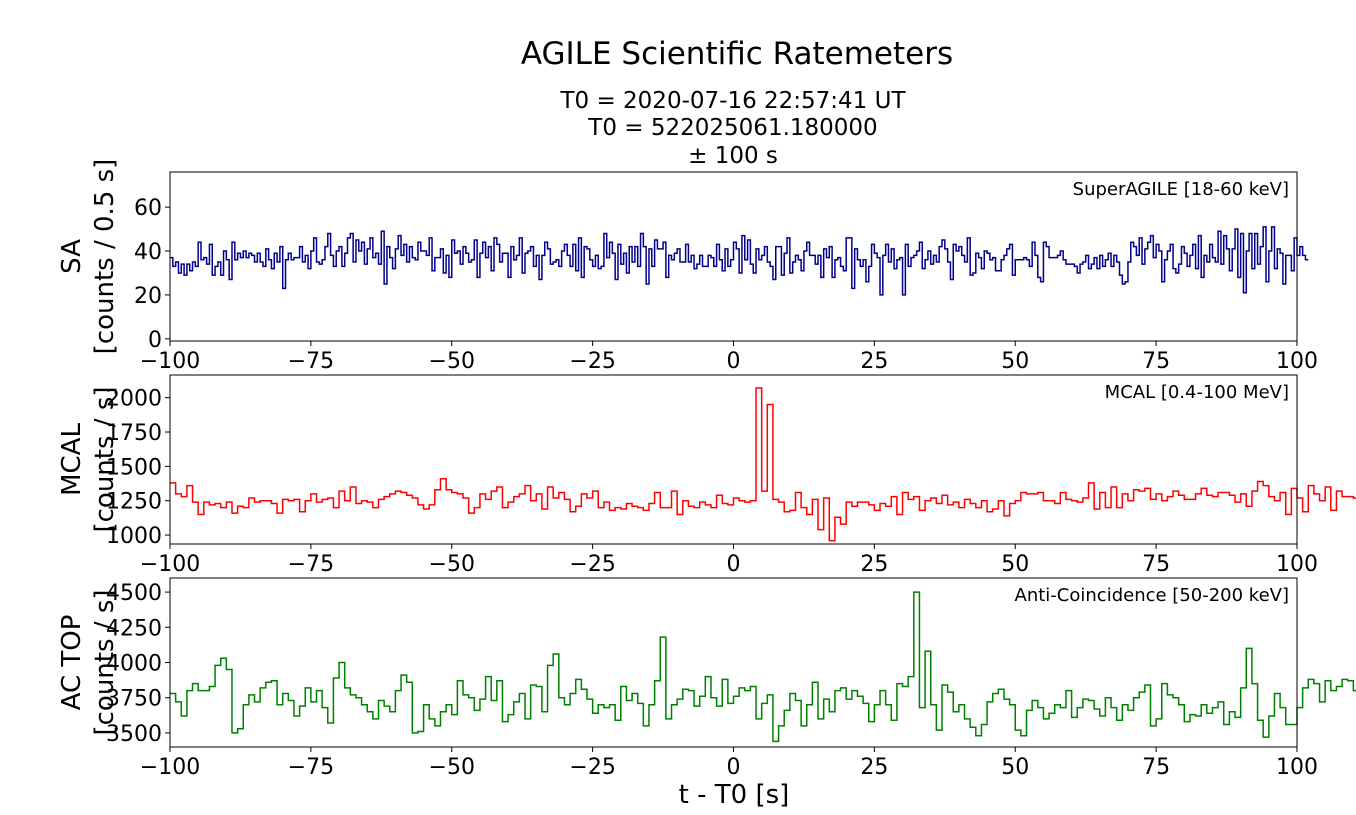 This screenshot has width=1356, height=815. Describe the element at coordinates (170, 767) in the screenshot. I see `ac-top-x-tick-label: −100` at that location.